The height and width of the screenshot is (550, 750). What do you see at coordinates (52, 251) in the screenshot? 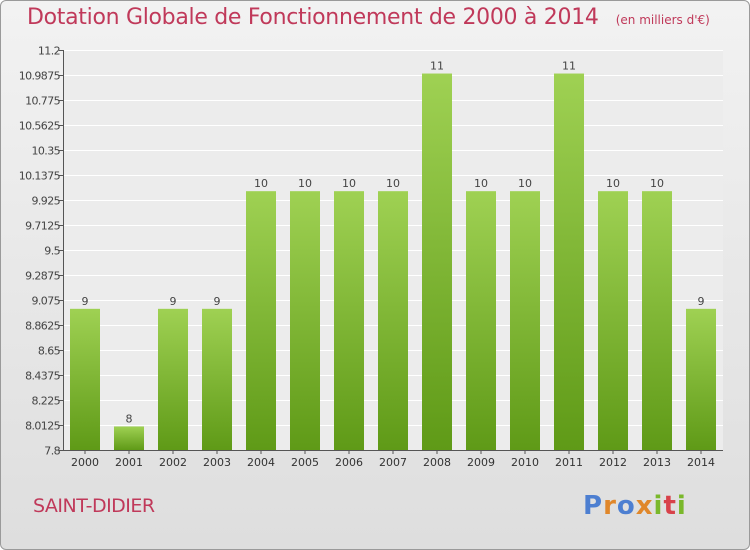
I see `y-tick-label: 9.5` at bounding box center [52, 251].